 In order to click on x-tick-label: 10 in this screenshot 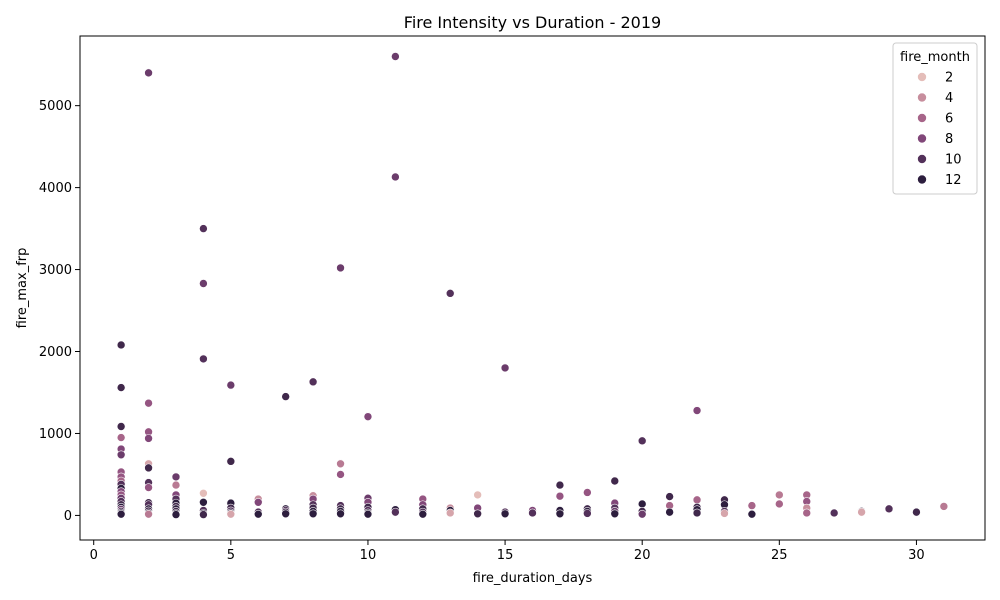, I will do `click(368, 555)`.